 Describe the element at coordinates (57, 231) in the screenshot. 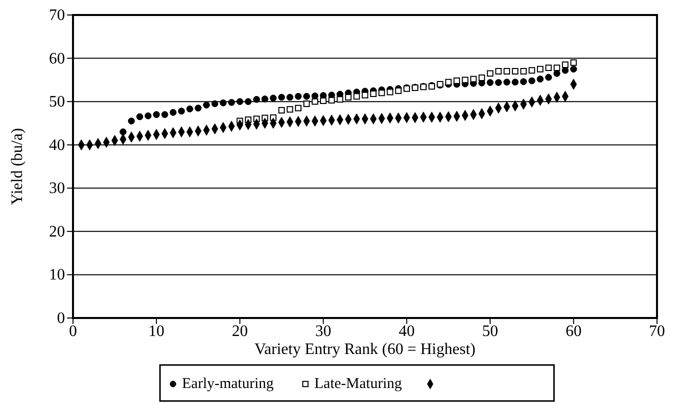

I see `y-tick-label: 20` at that location.